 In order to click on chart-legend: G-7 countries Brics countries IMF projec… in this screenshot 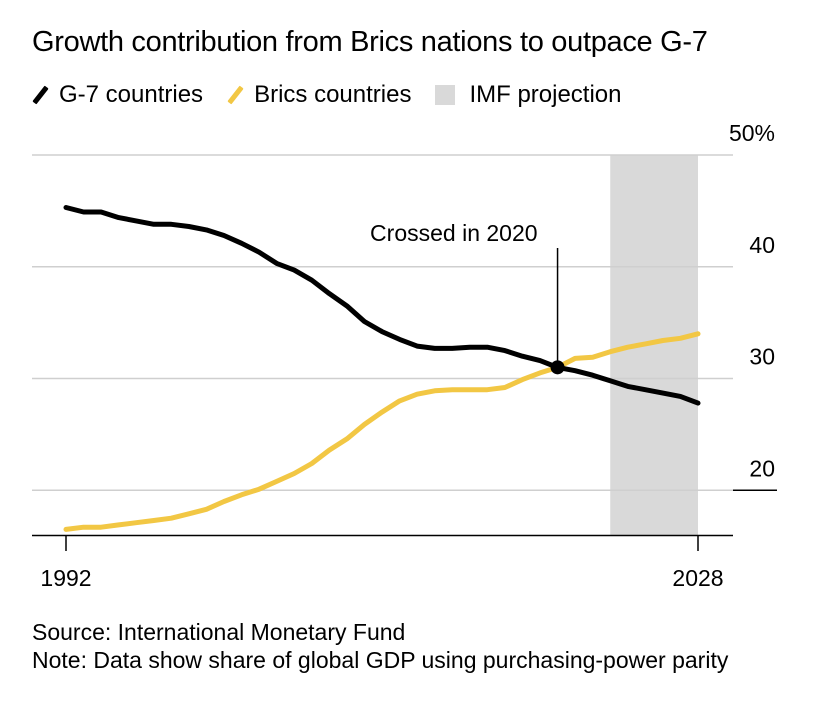, I will do `click(339, 95)`.